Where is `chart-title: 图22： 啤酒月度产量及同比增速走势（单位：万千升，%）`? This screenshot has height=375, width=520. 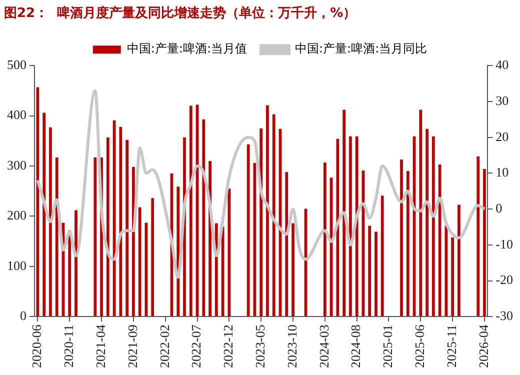 chart-title: 图22： 啤酒月度产量及同比增速走势（单位：万千升，%） is located at coordinates (180, 13).